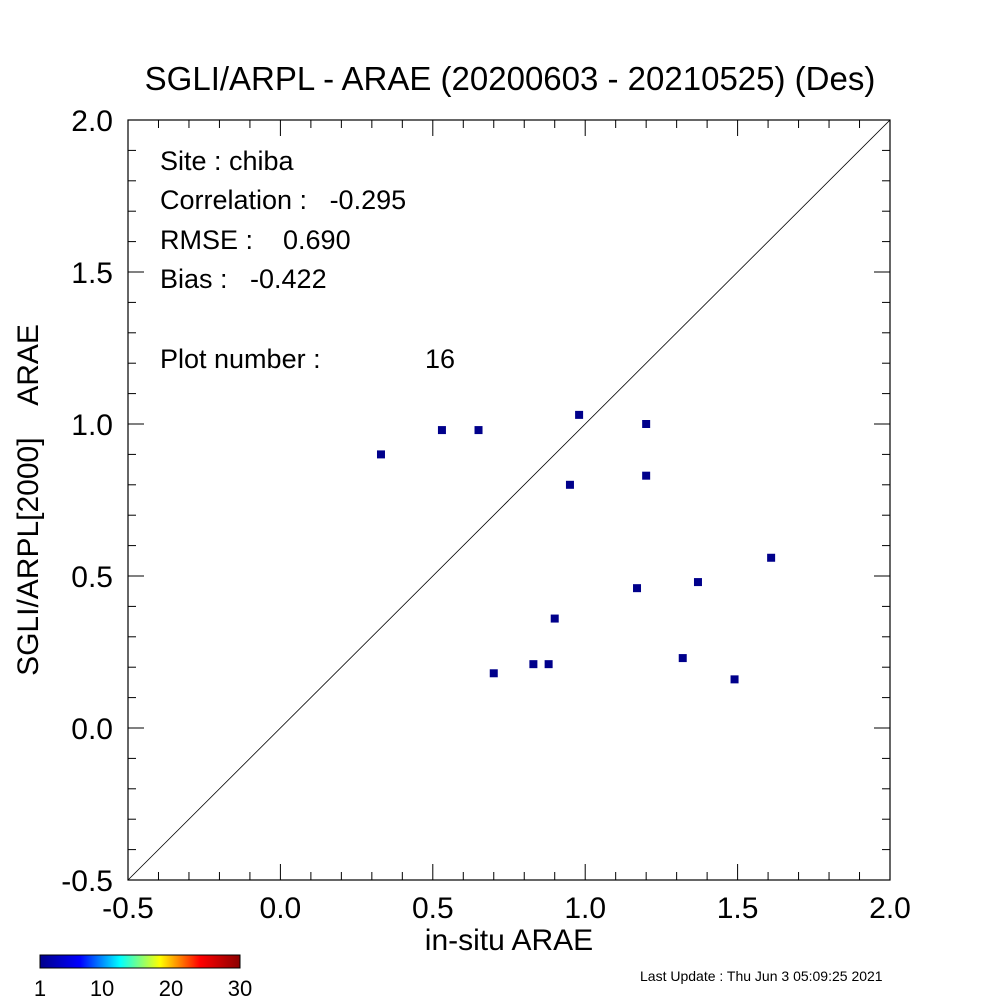  Describe the element at coordinates (28, 500) in the screenshot. I see `y-axis-label: SGLI/ARPL[2000] ARAE` at that location.